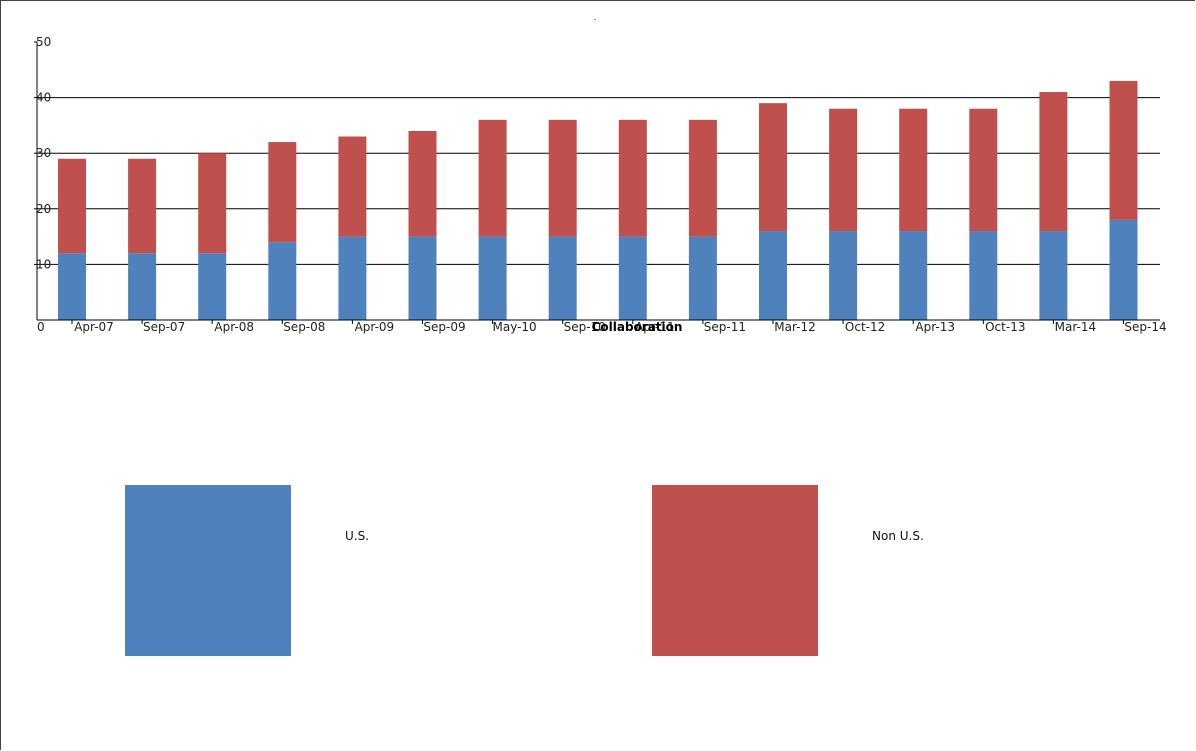 This screenshot has width=1196, height=751. What do you see at coordinates (514, 327) in the screenshot?
I see `x-tick-label: May-10` at bounding box center [514, 327].